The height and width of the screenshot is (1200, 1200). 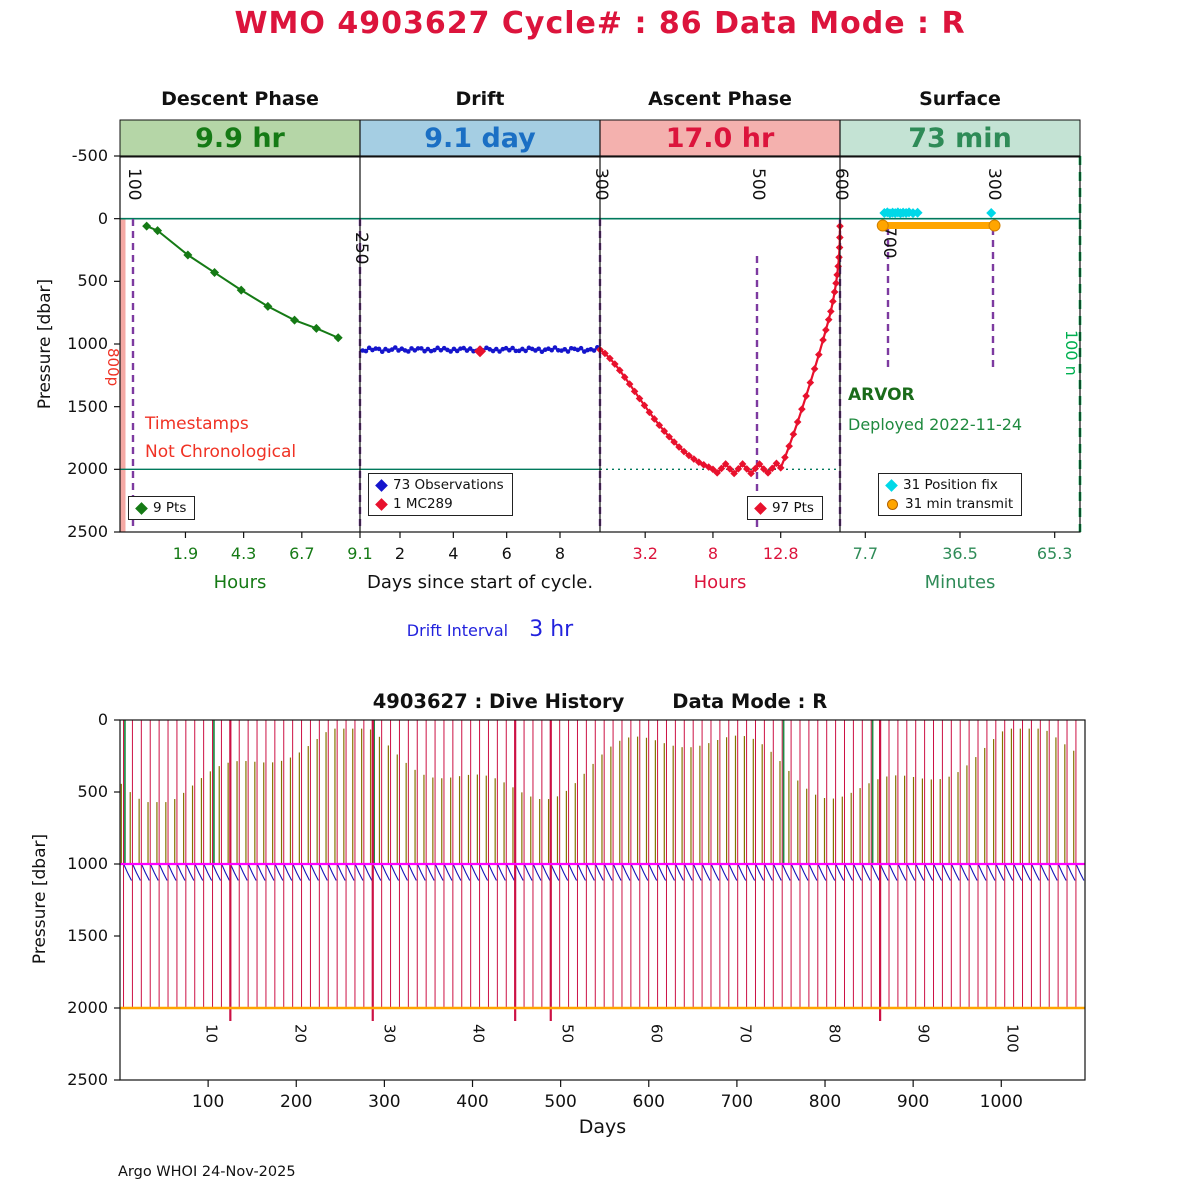 I want to click on cycle-number-label: 50, so click(x=568, y=1033).